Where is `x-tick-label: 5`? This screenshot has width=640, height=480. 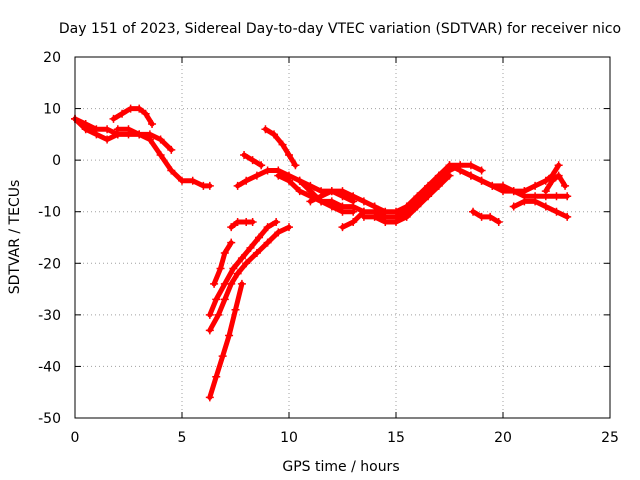
x-tick-label: 5 is located at coordinates (182, 438).